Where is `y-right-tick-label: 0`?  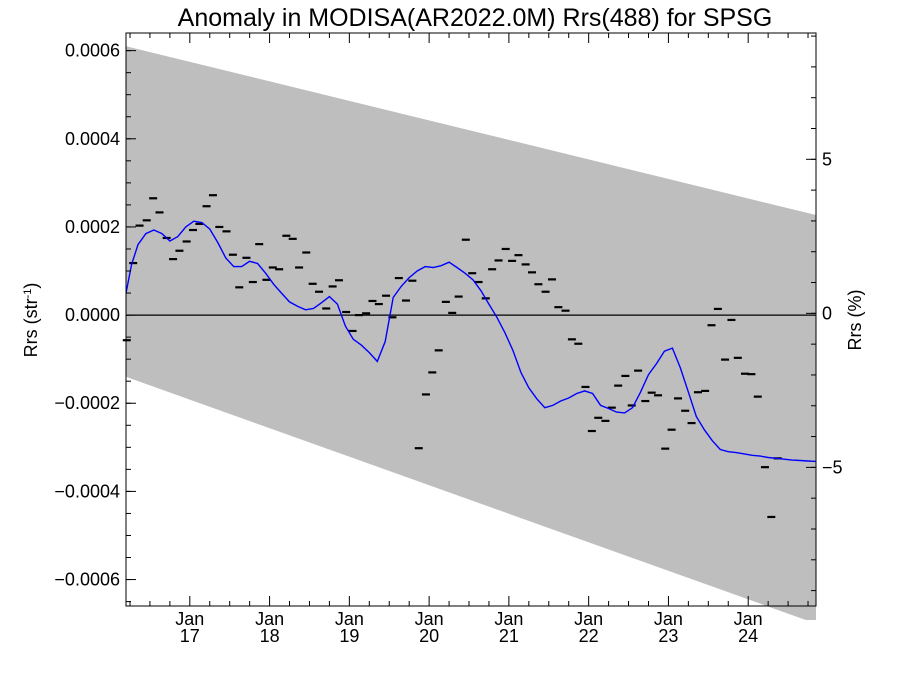 y-right-tick-label: 0 is located at coordinates (827, 313).